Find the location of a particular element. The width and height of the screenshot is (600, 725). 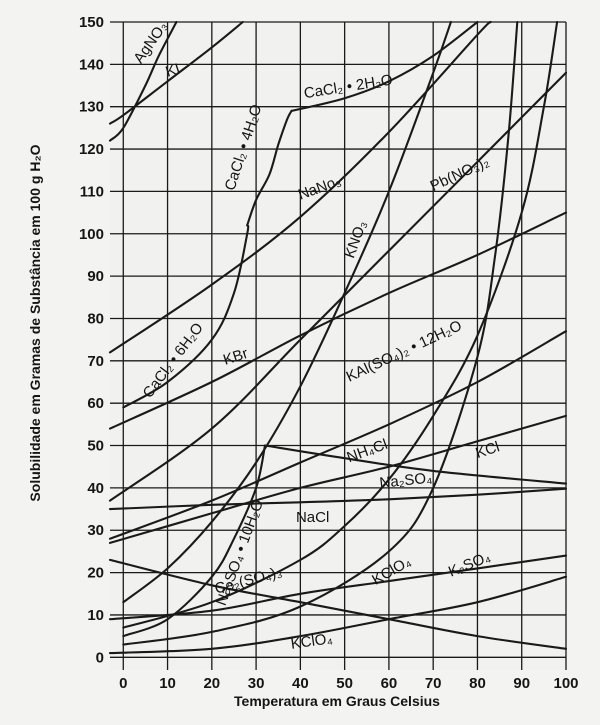

x-tick-label: 10 is located at coordinates (167, 683).